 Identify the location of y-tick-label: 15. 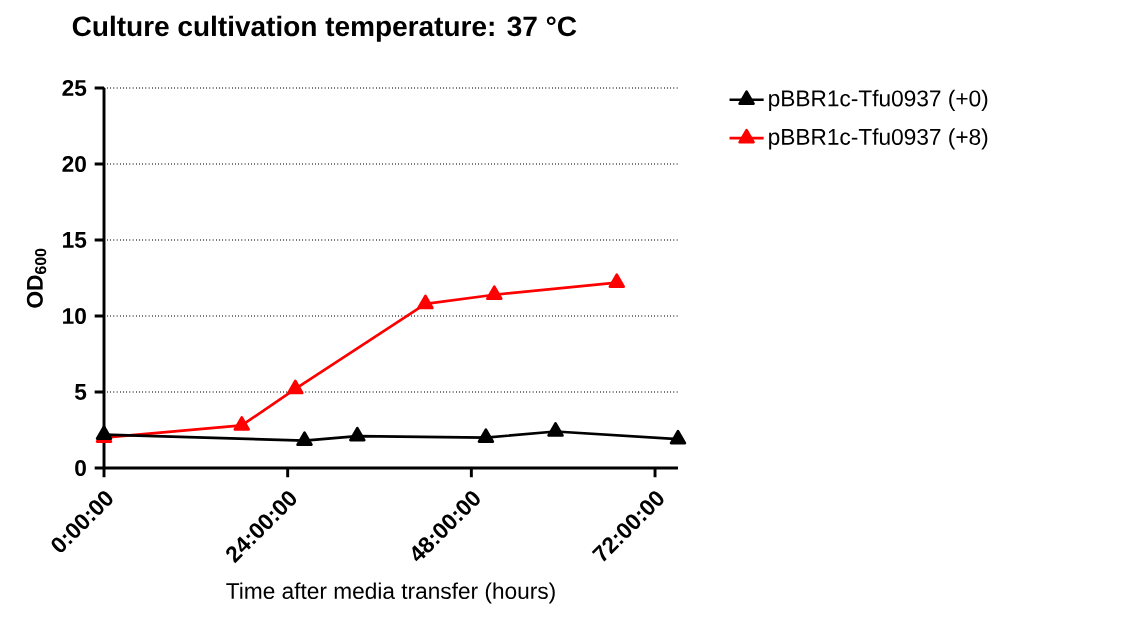
(75, 240).